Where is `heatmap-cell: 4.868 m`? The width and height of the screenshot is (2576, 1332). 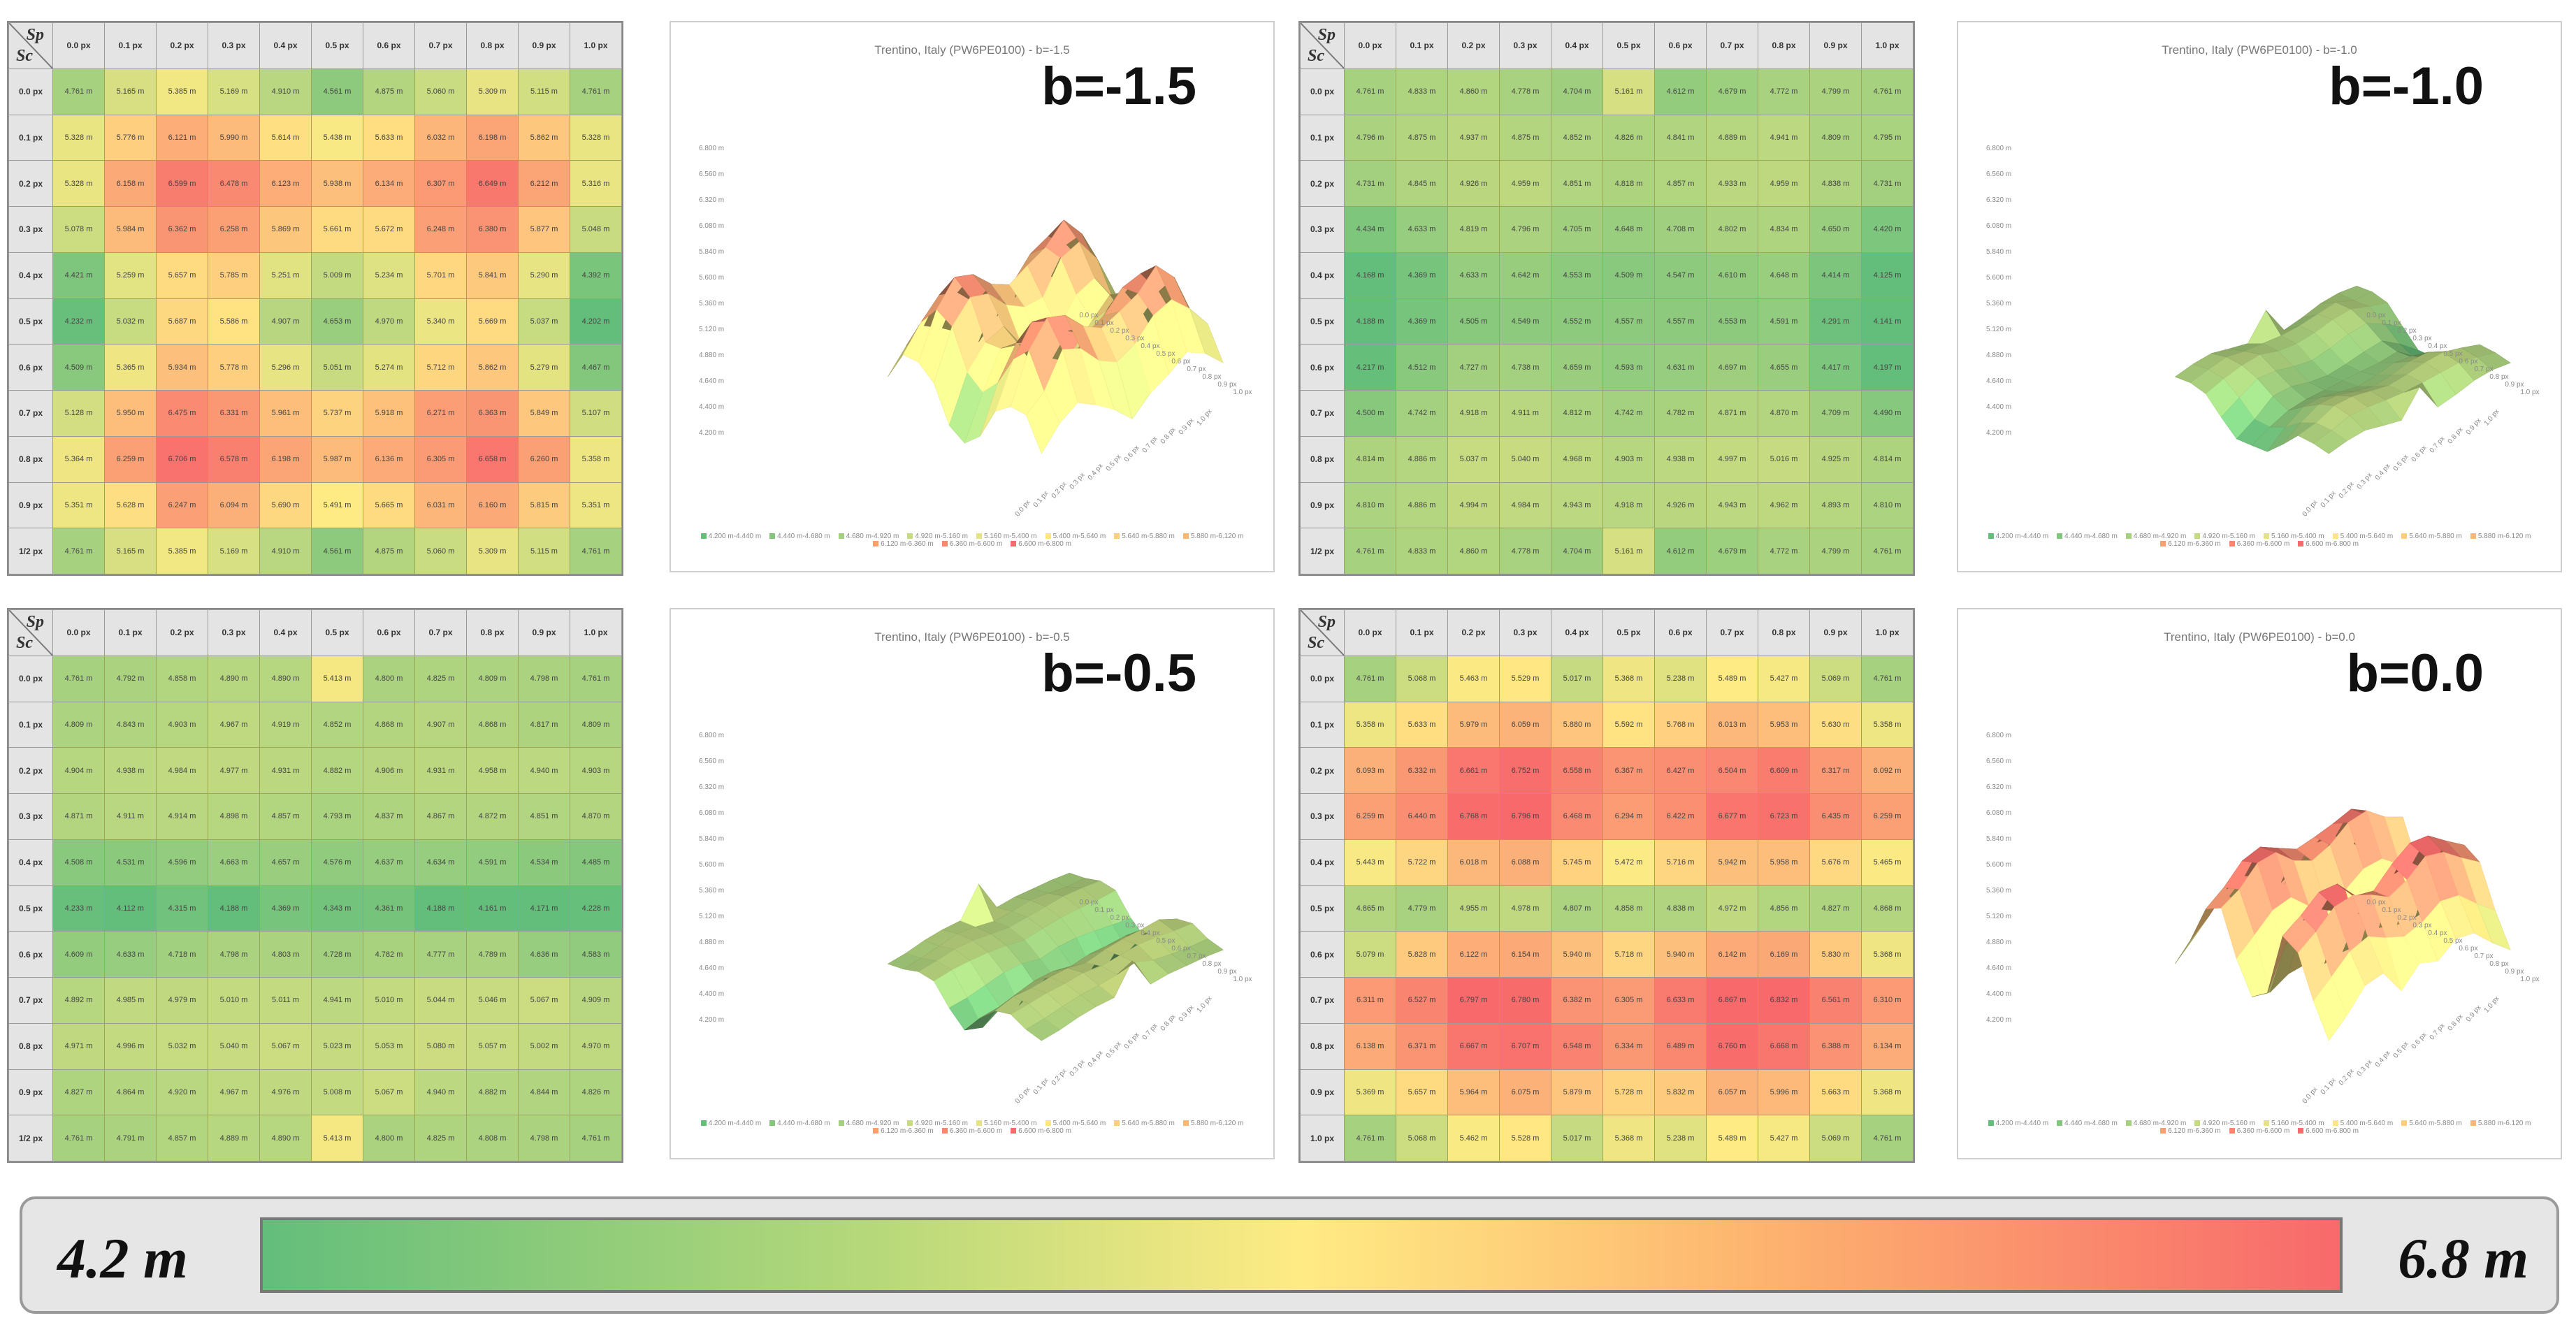 heatmap-cell: 4.868 m is located at coordinates (493, 724).